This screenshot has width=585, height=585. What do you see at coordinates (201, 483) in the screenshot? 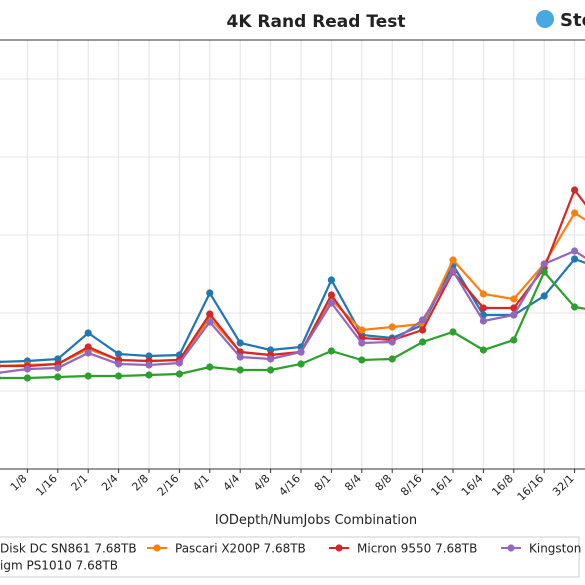
I see `x-tick-label: 4/1` at bounding box center [201, 483].